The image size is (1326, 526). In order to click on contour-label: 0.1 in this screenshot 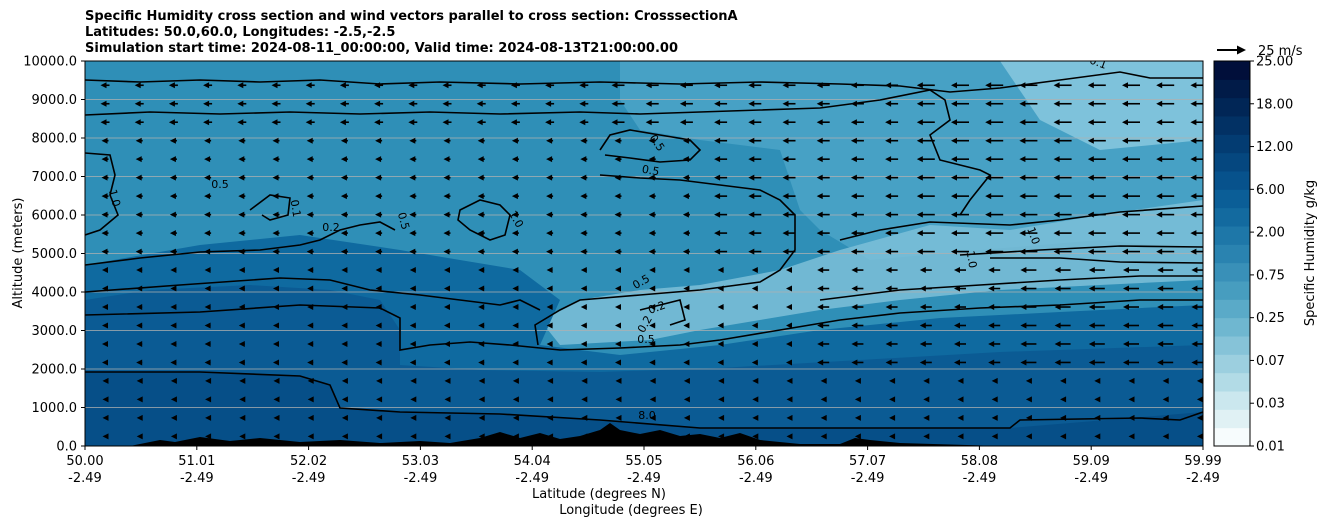, I will do `click(296, 208)`.